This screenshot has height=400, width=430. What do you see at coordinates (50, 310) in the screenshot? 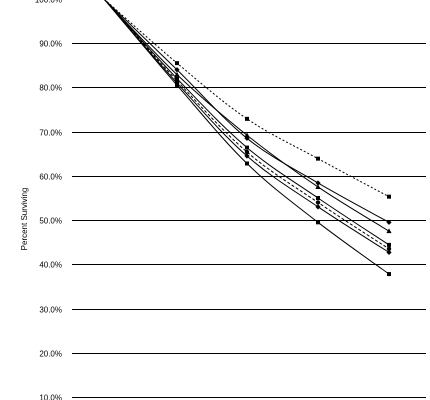
I see `y-tick-label: 30.0%` at bounding box center [50, 310].